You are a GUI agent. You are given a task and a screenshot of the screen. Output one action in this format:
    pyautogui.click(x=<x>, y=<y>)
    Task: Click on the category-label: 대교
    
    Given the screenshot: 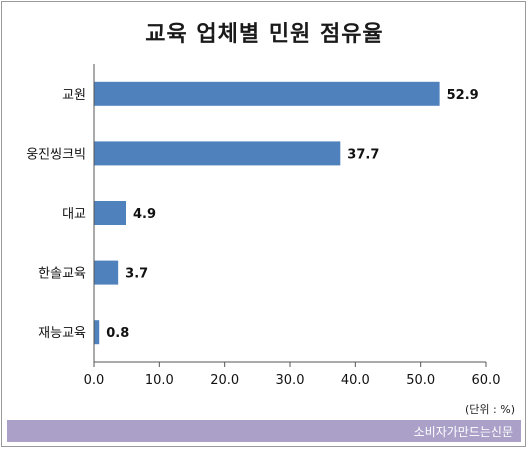 What is the action you would take?
    pyautogui.click(x=74, y=214)
    